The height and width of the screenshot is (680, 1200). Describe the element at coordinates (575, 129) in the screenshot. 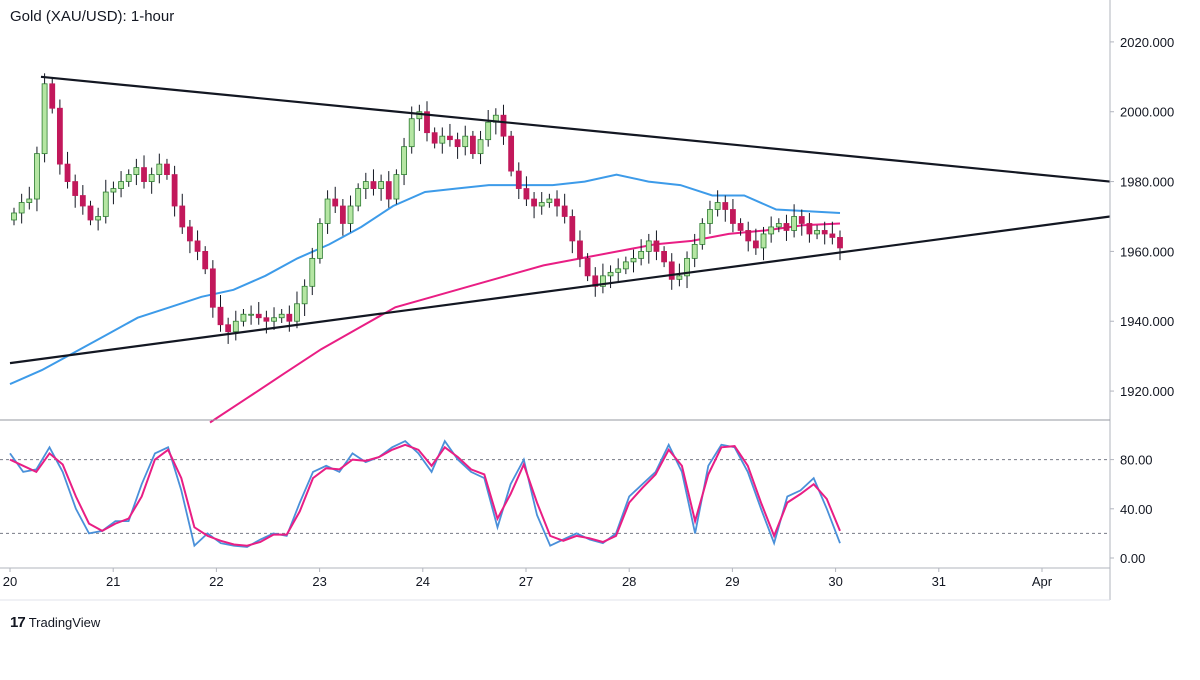

I see `trendline-upper` at that location.